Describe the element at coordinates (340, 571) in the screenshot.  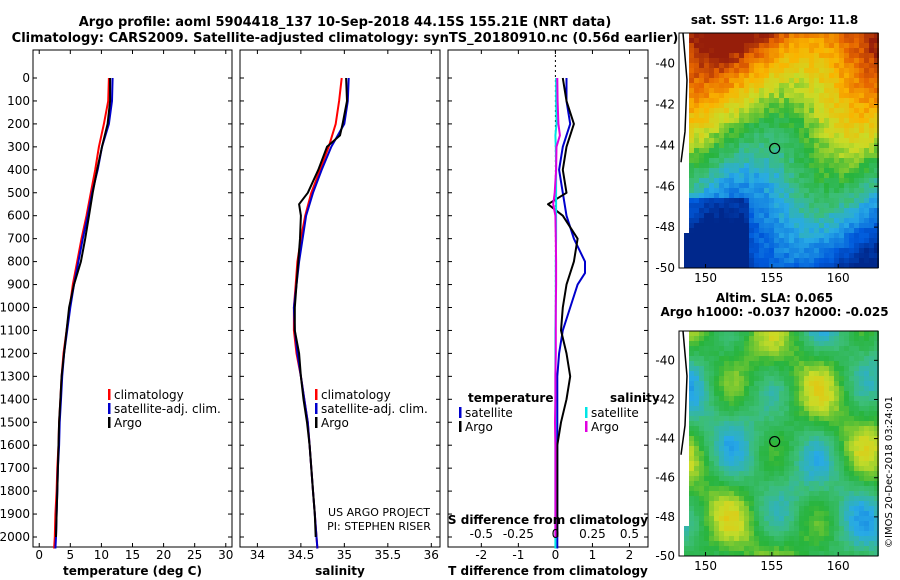
I see `x-axis-label: salinity` at that location.